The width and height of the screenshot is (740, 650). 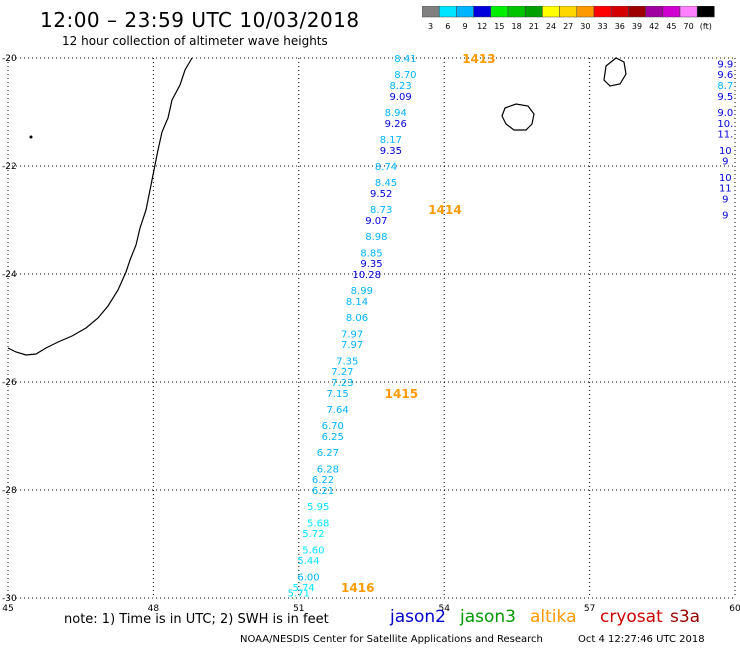 What do you see at coordinates (200, 20) in the screenshot?
I see `map-title: 12:00 – 23:59 UTC 10/03/2018` at bounding box center [200, 20].